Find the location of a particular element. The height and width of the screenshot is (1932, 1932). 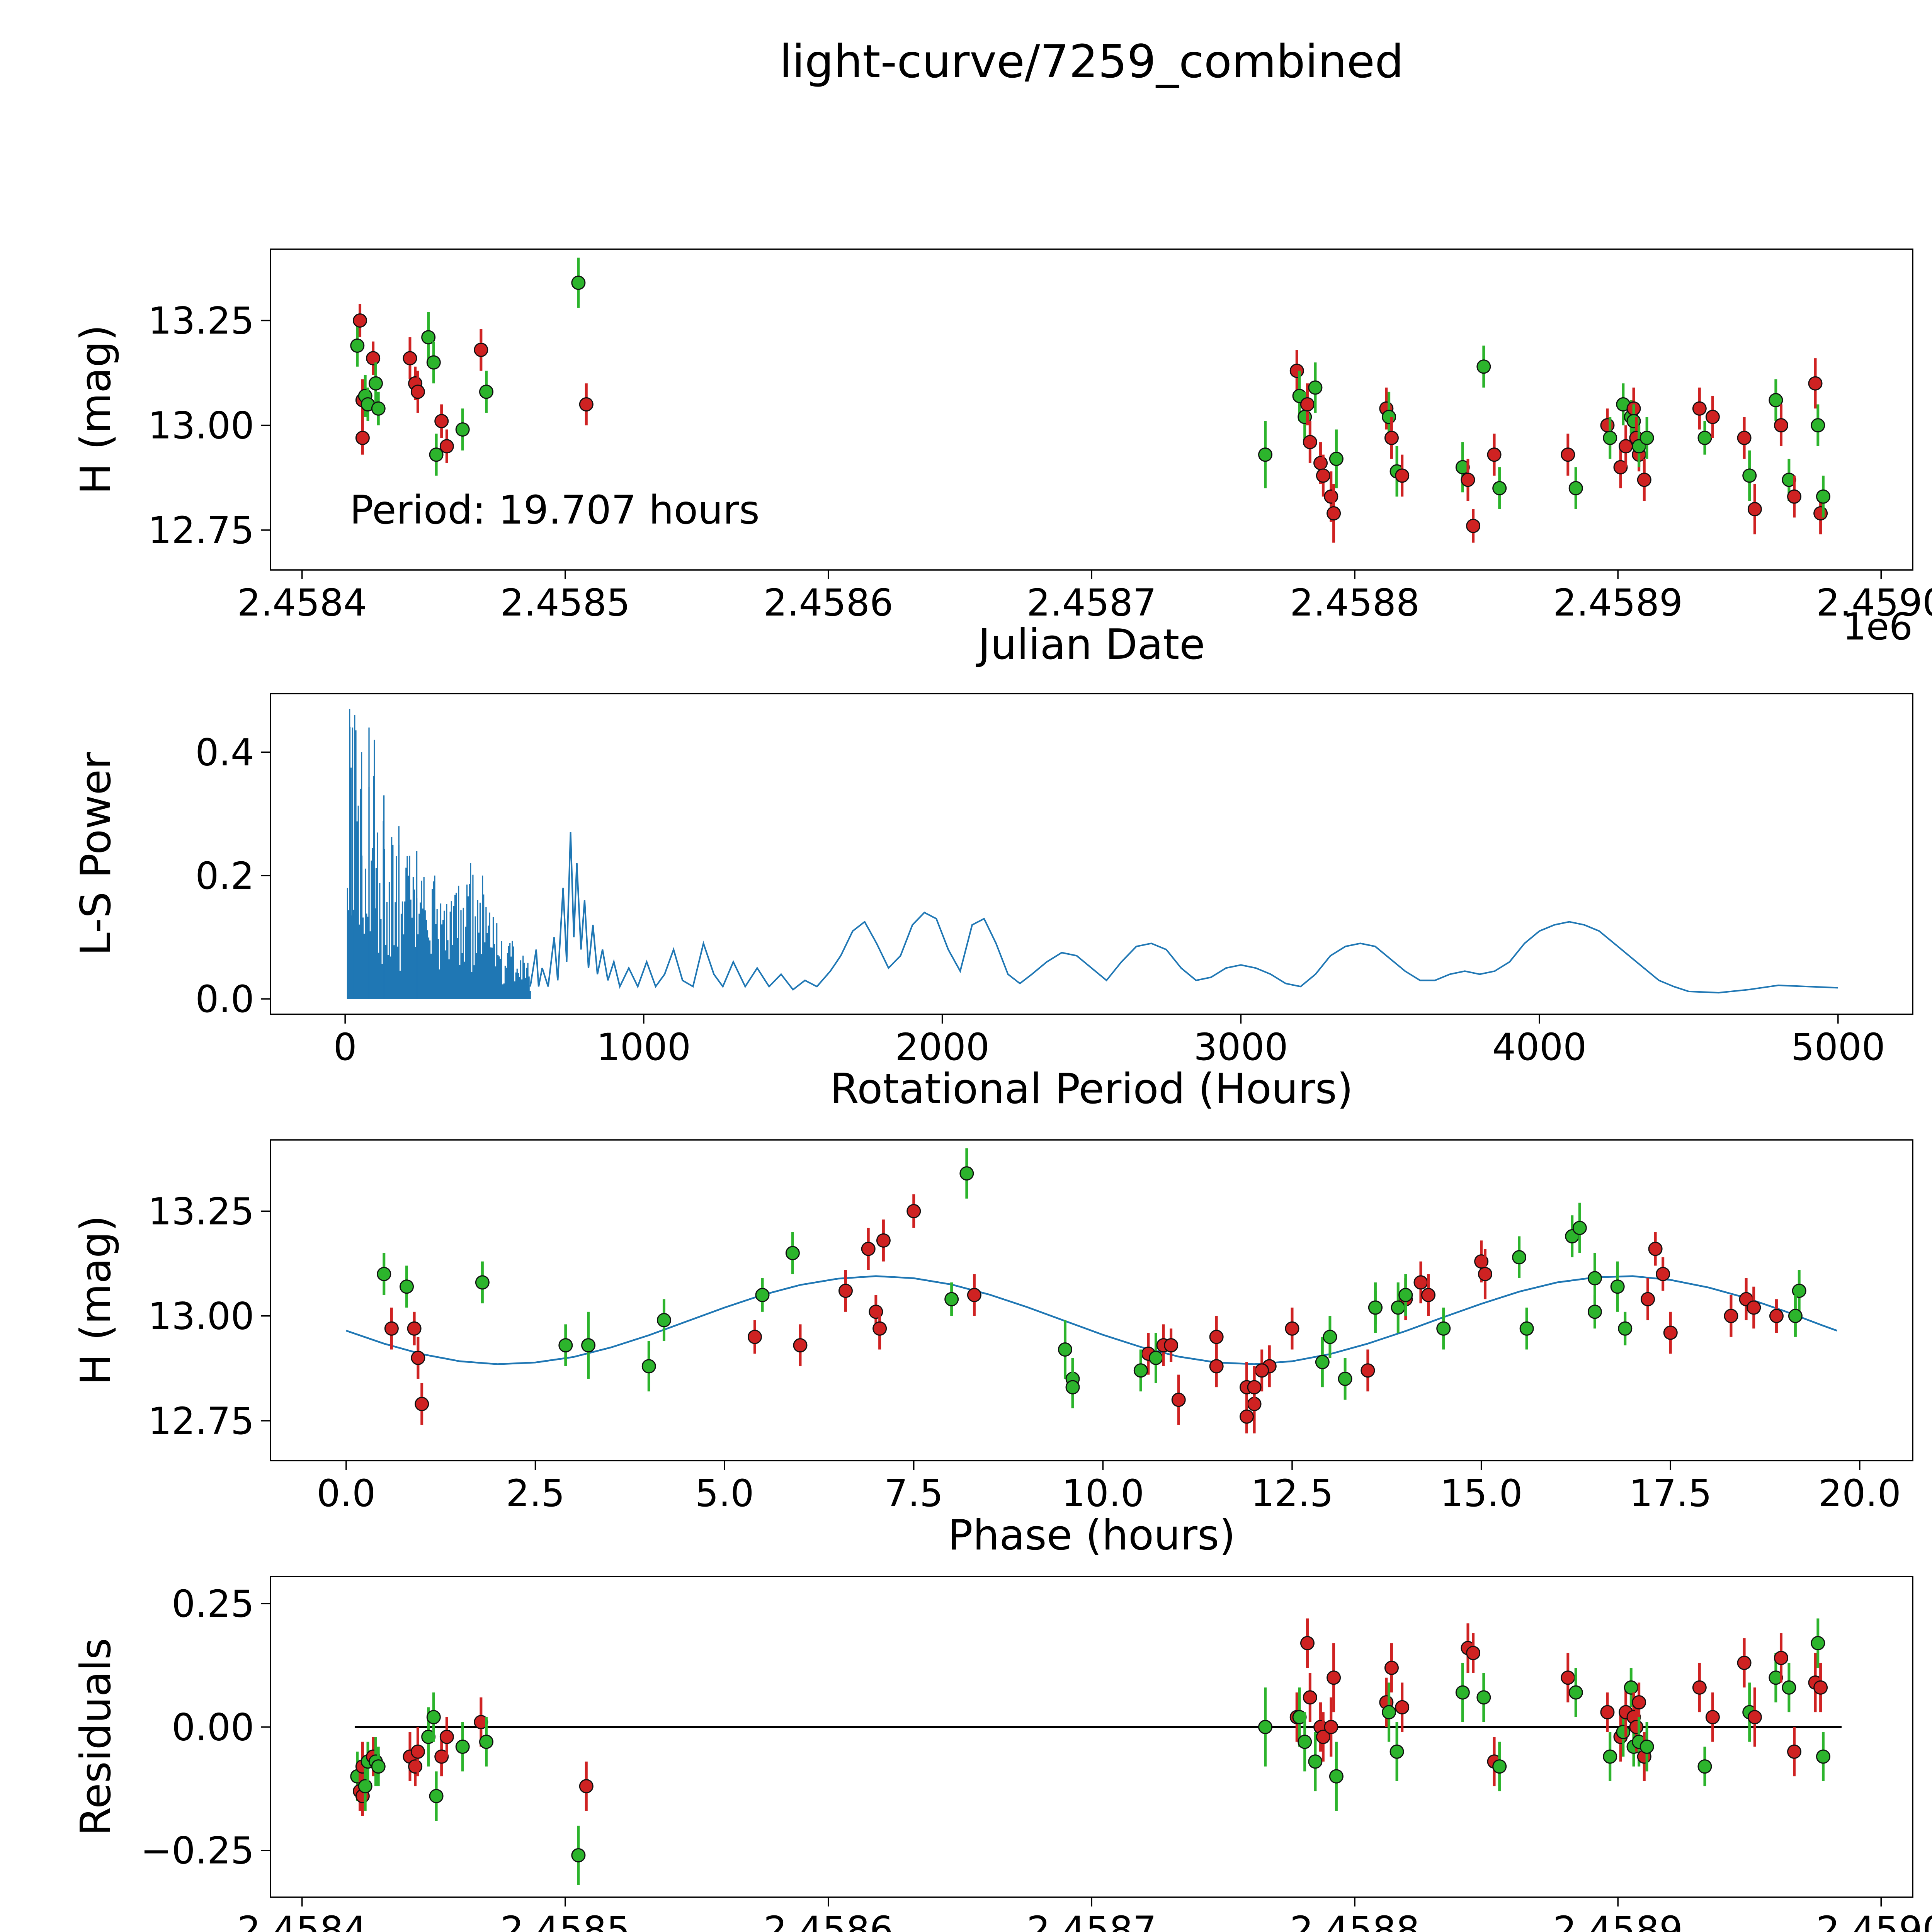

phase-xlabel: Phase (hours) is located at coordinates (1092, 1536).